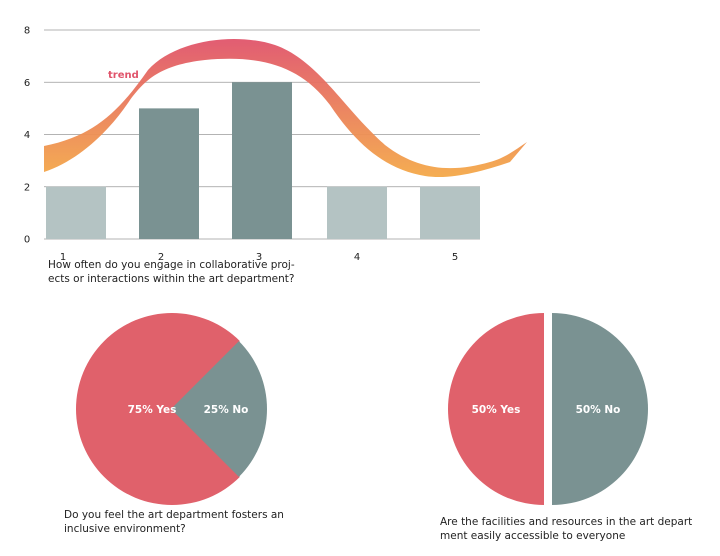  What do you see at coordinates (455, 257) in the screenshot?
I see `x-tick-label: 5` at bounding box center [455, 257].